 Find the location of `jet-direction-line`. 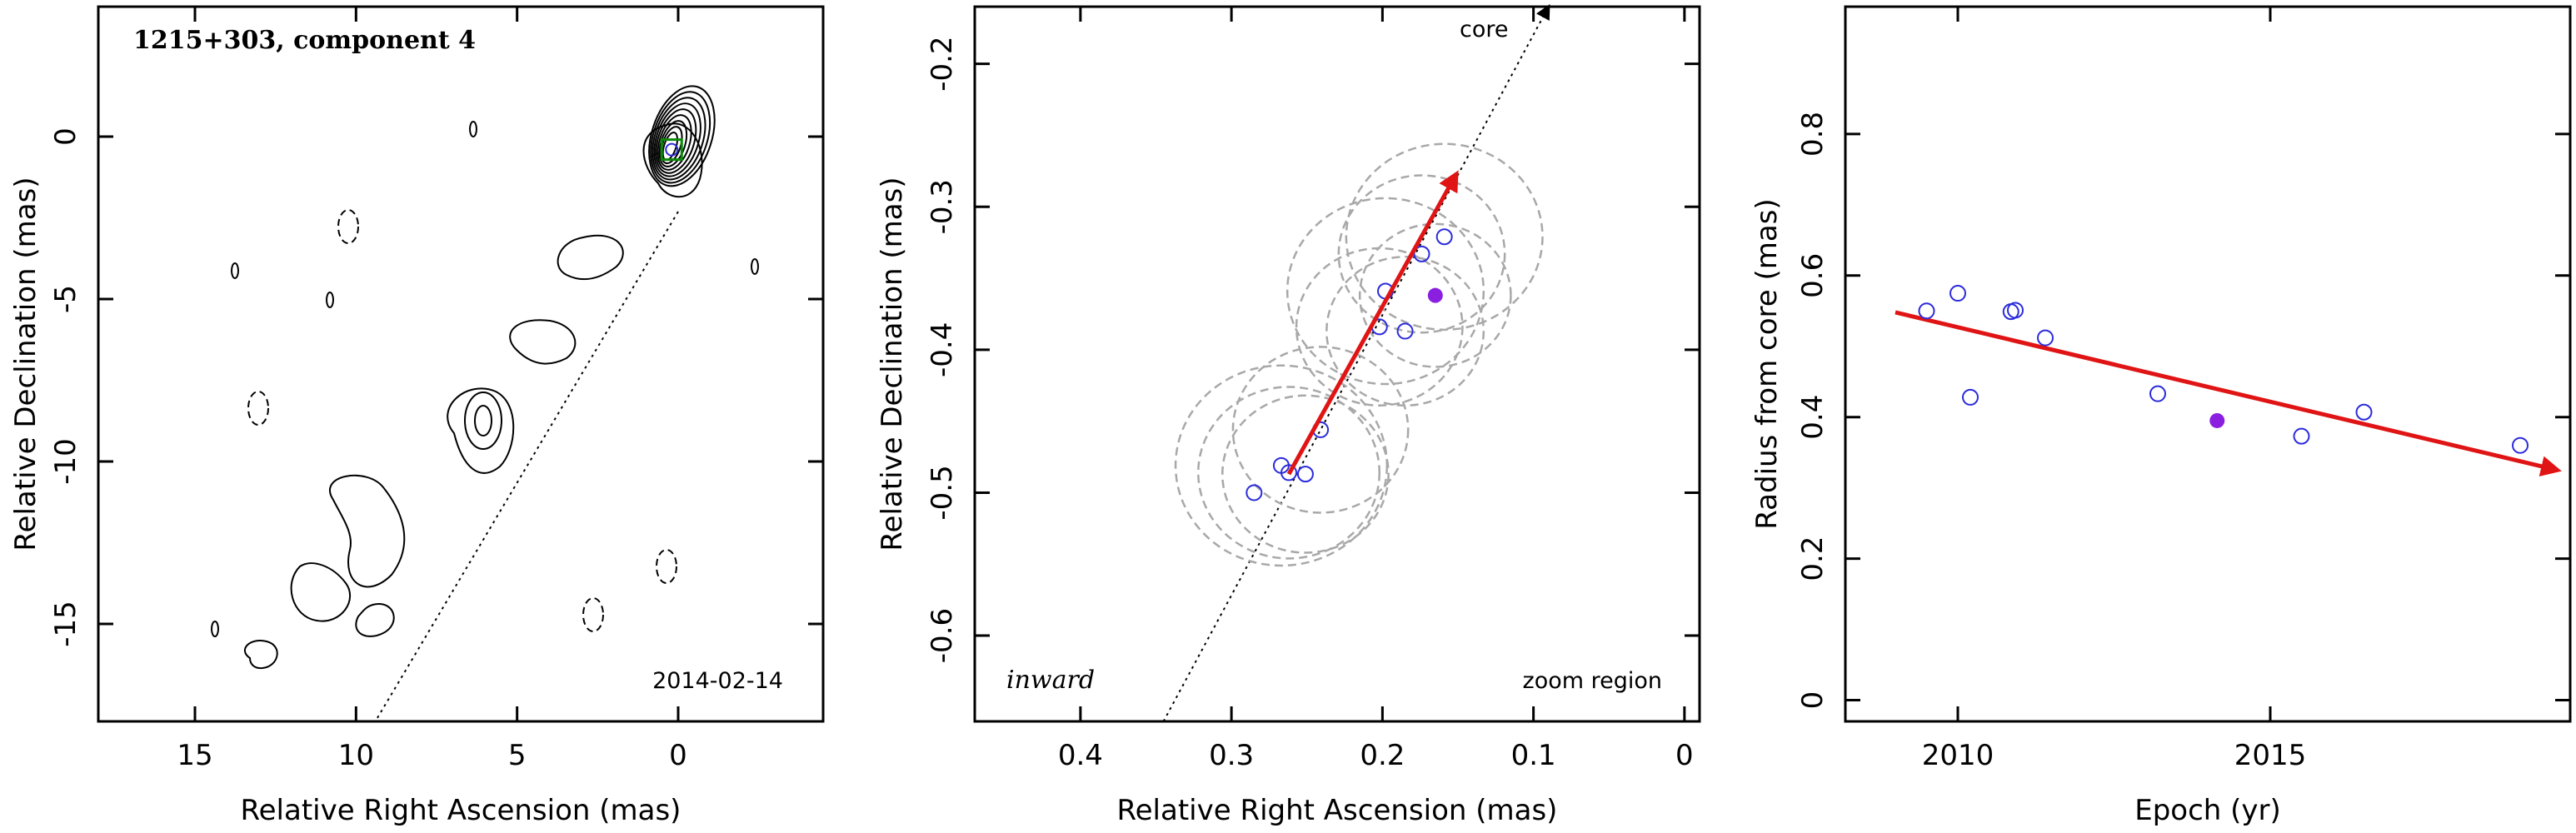

jet-direction-line is located at coordinates (526, 466).